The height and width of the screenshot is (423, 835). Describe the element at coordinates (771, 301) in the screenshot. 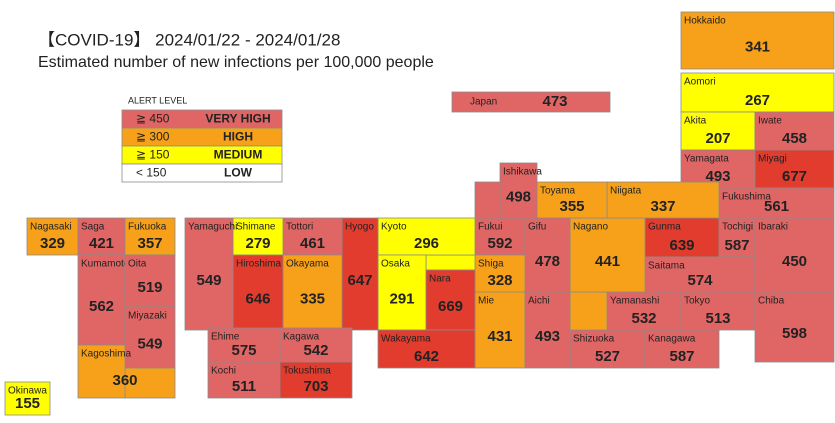

I see `region-name: Chiba` at that location.